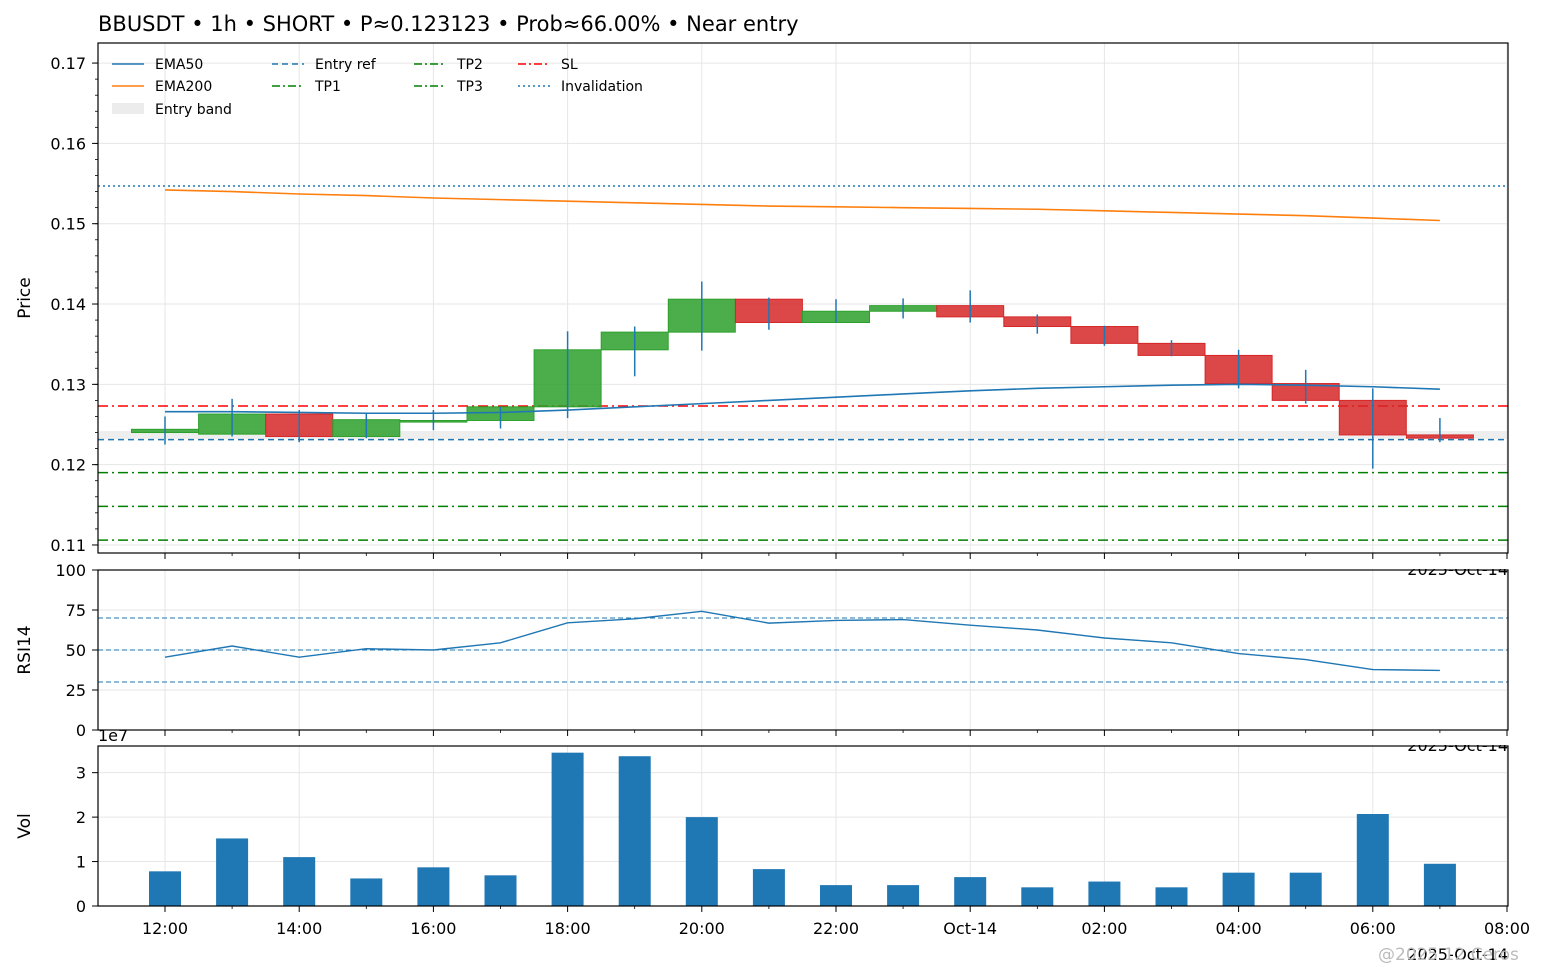 The width and height of the screenshot is (1550, 977). I want to click on legend-label: TP2, so click(469, 65).